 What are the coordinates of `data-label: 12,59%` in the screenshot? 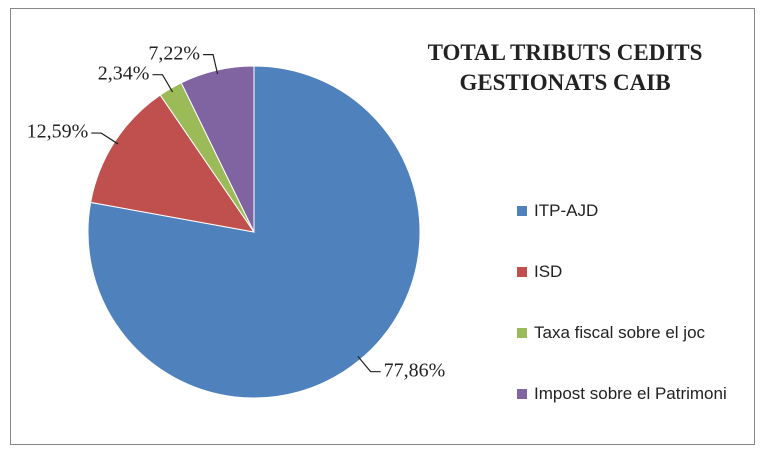 It's located at (58, 132).